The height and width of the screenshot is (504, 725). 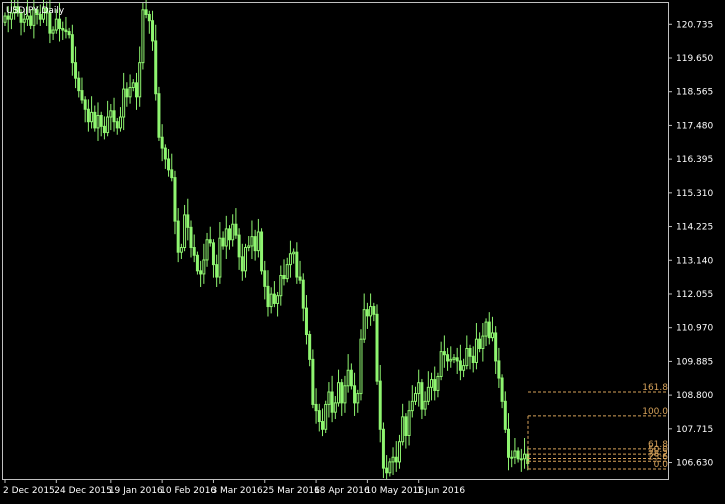 What do you see at coordinates (694, 362) in the screenshot?
I see `price-tick-label: 109.885` at bounding box center [694, 362].